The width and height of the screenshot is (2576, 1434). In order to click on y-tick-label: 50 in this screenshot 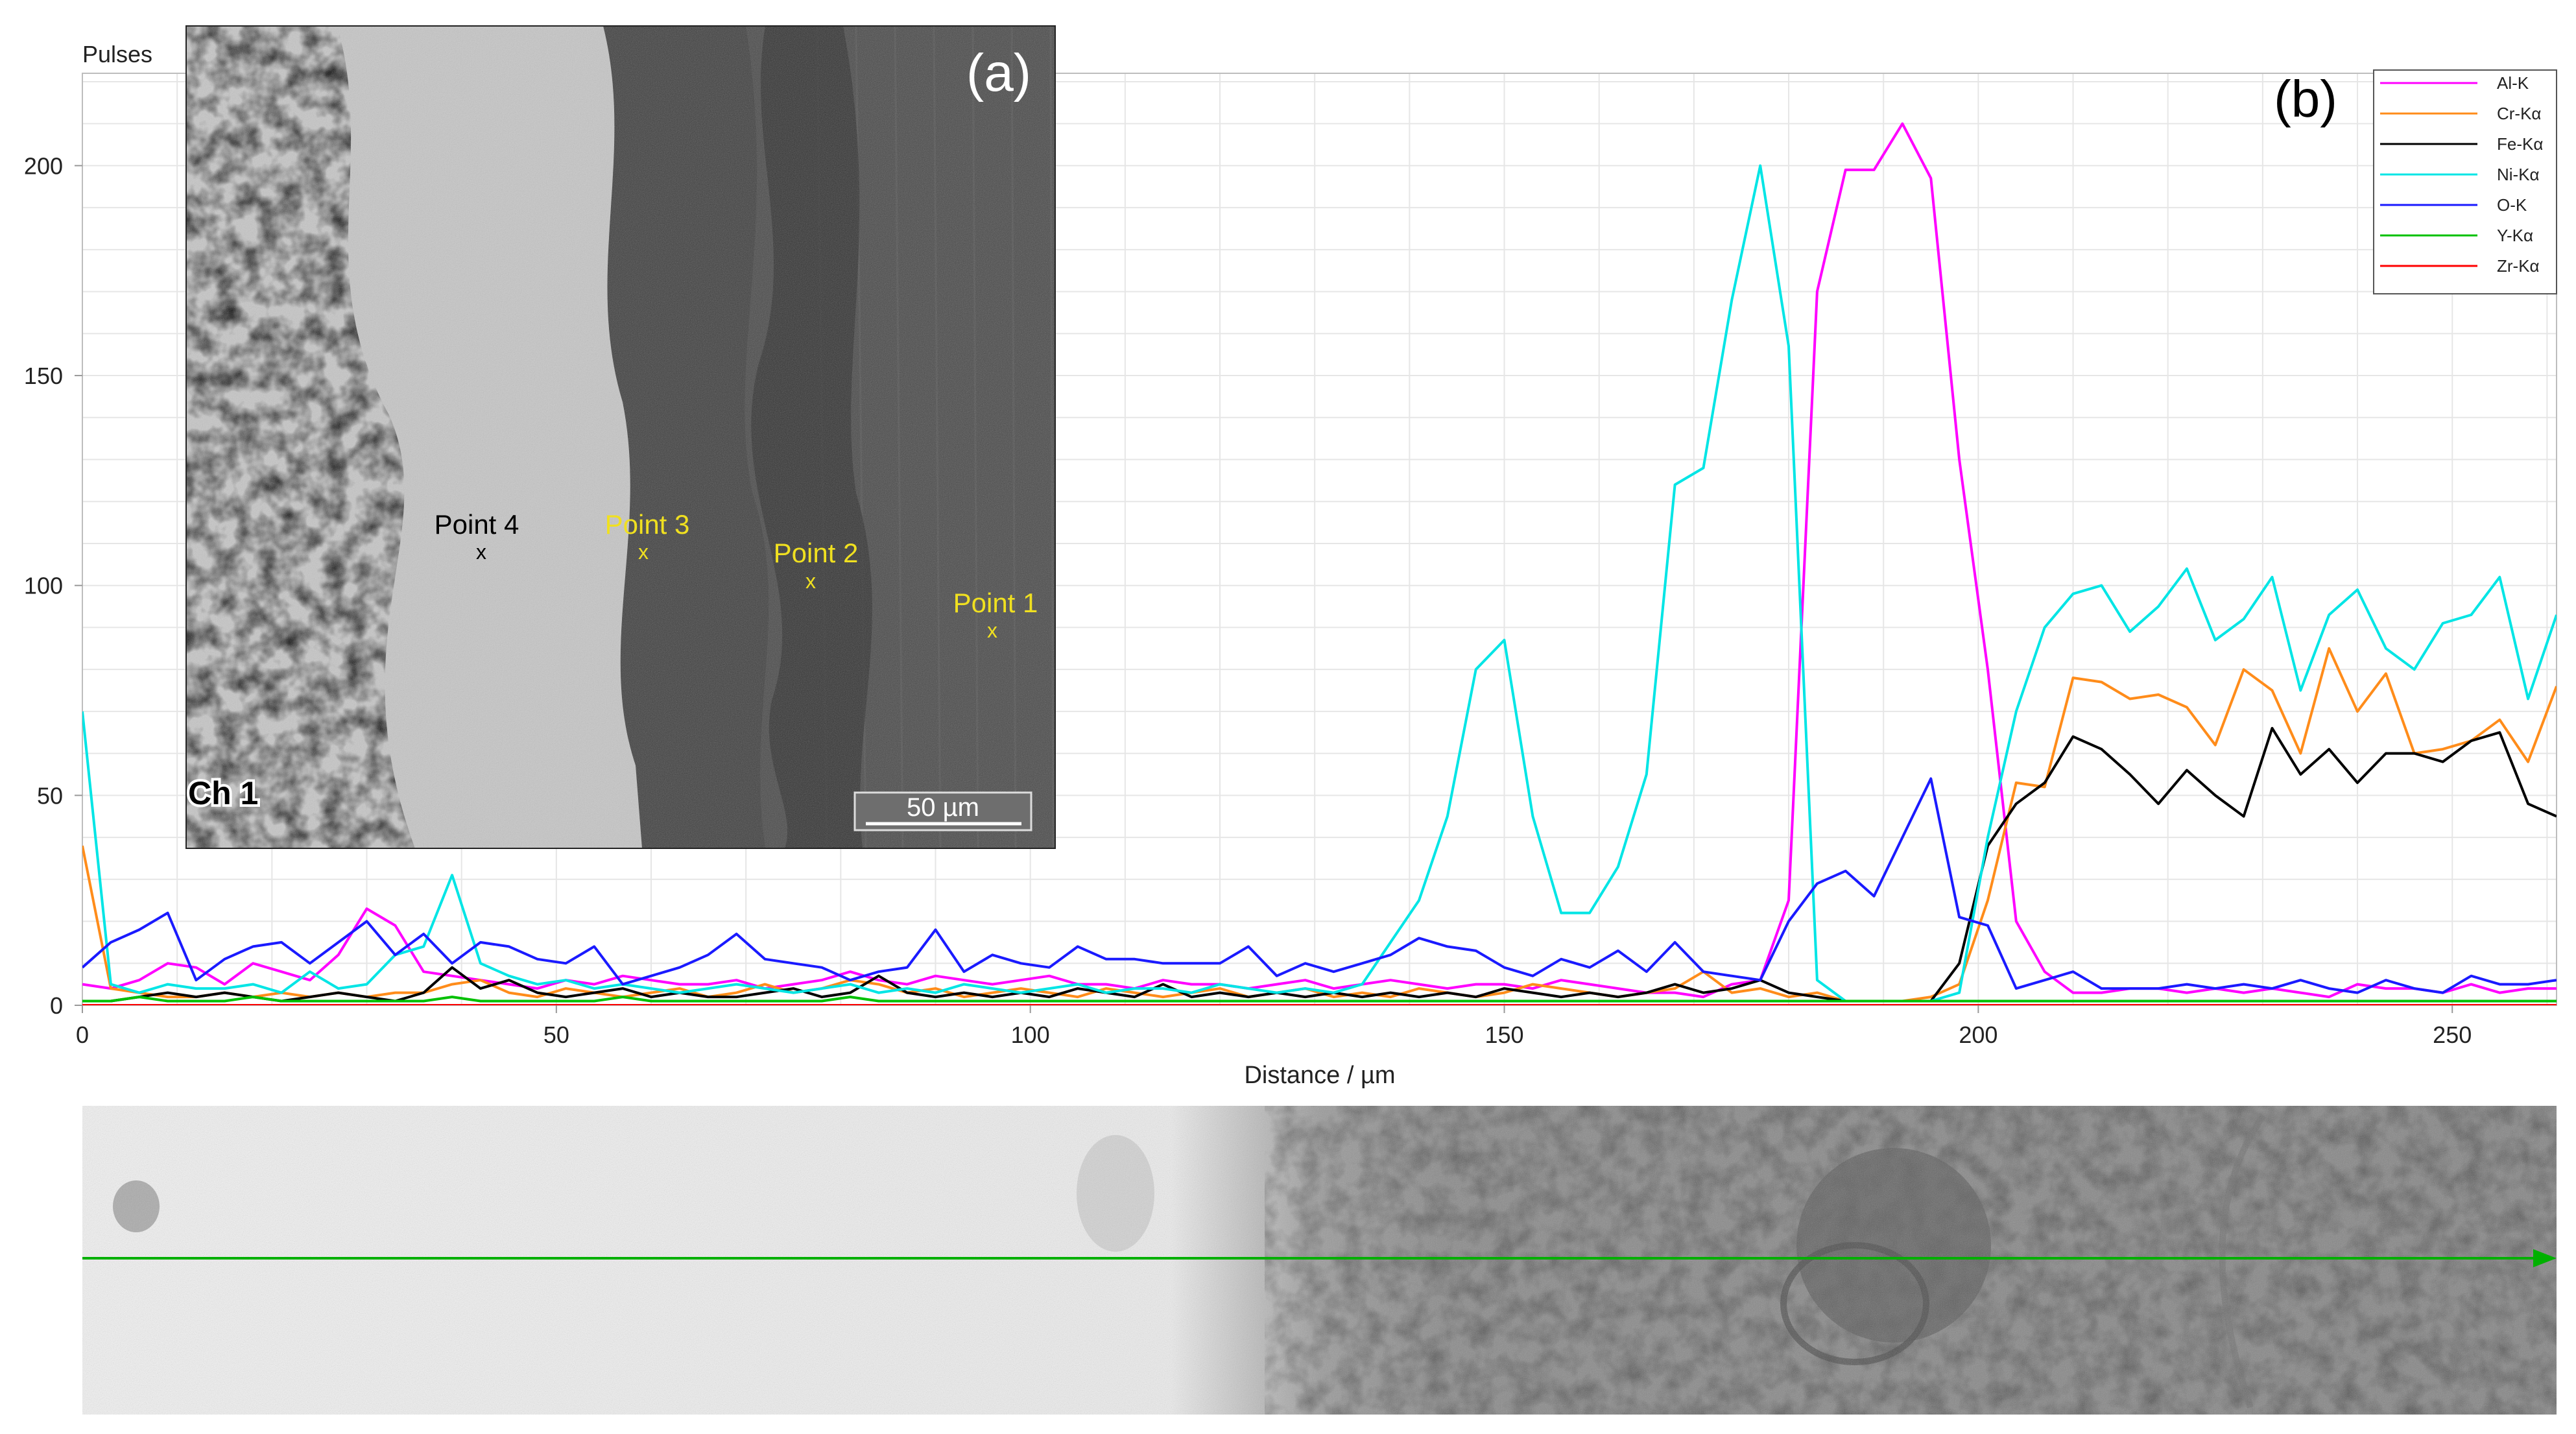, I will do `click(50, 795)`.